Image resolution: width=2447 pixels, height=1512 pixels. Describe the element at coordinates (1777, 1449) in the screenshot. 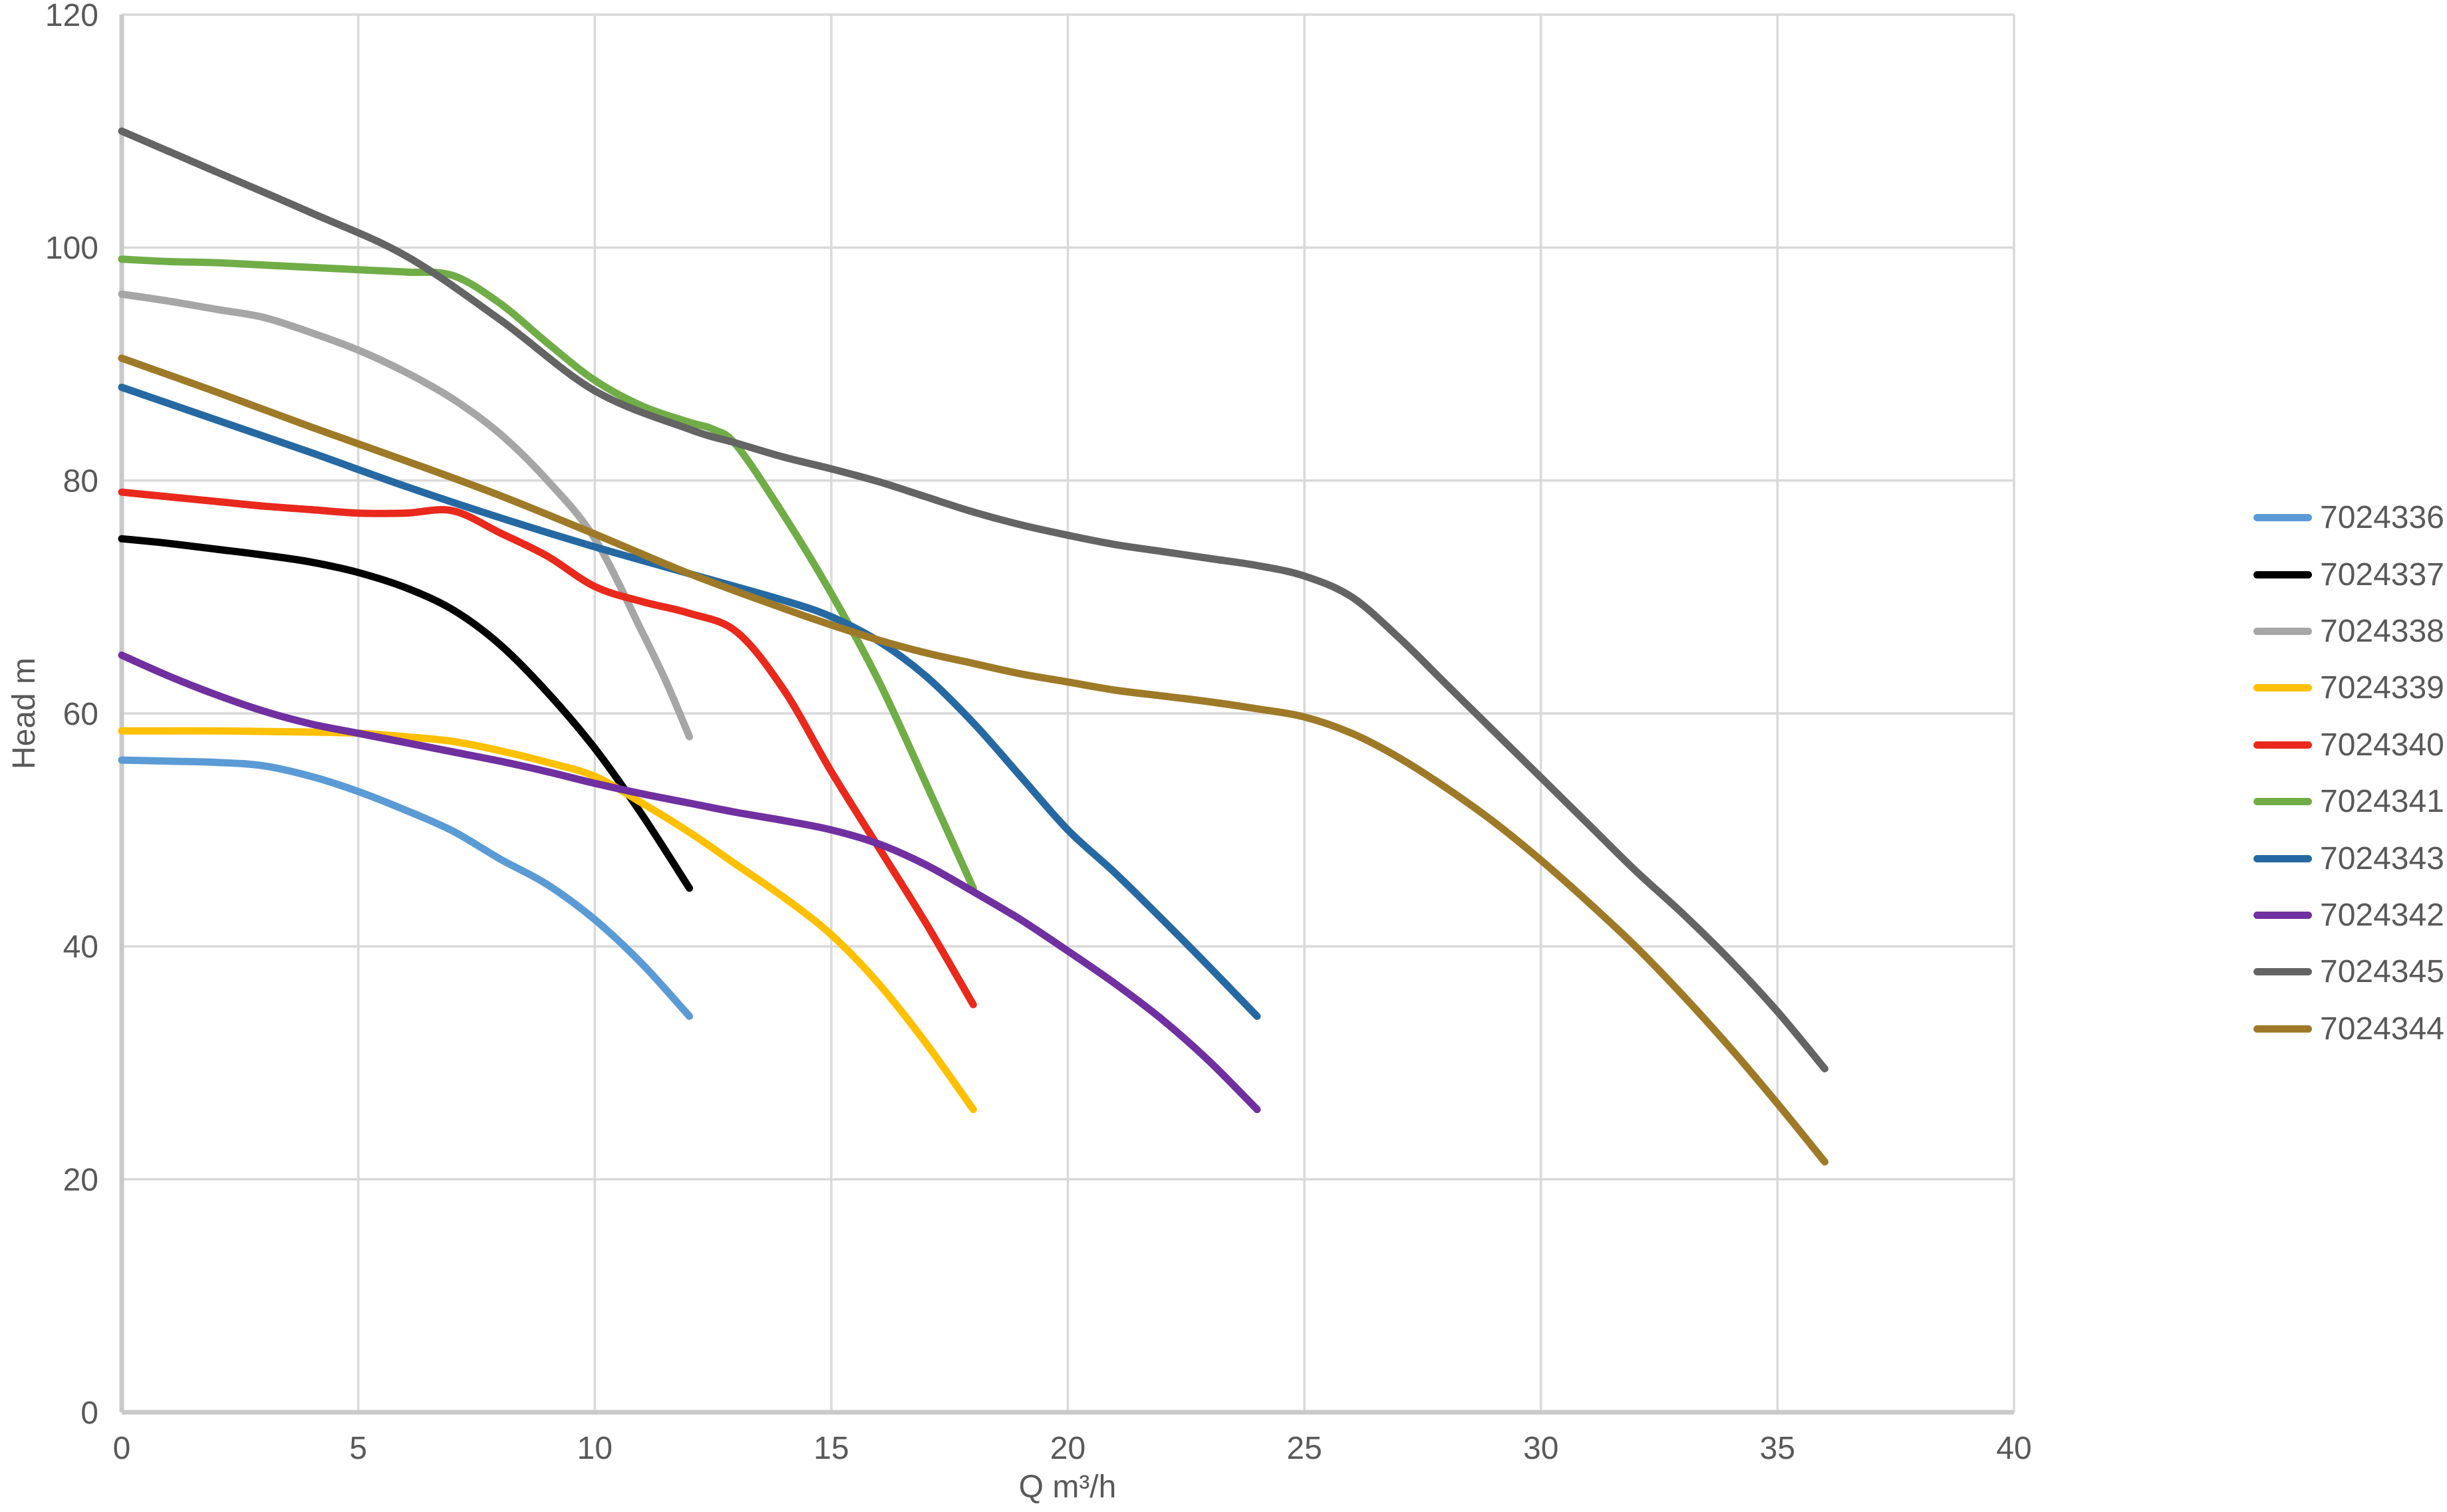

I see `x-tick-label: 35` at that location.